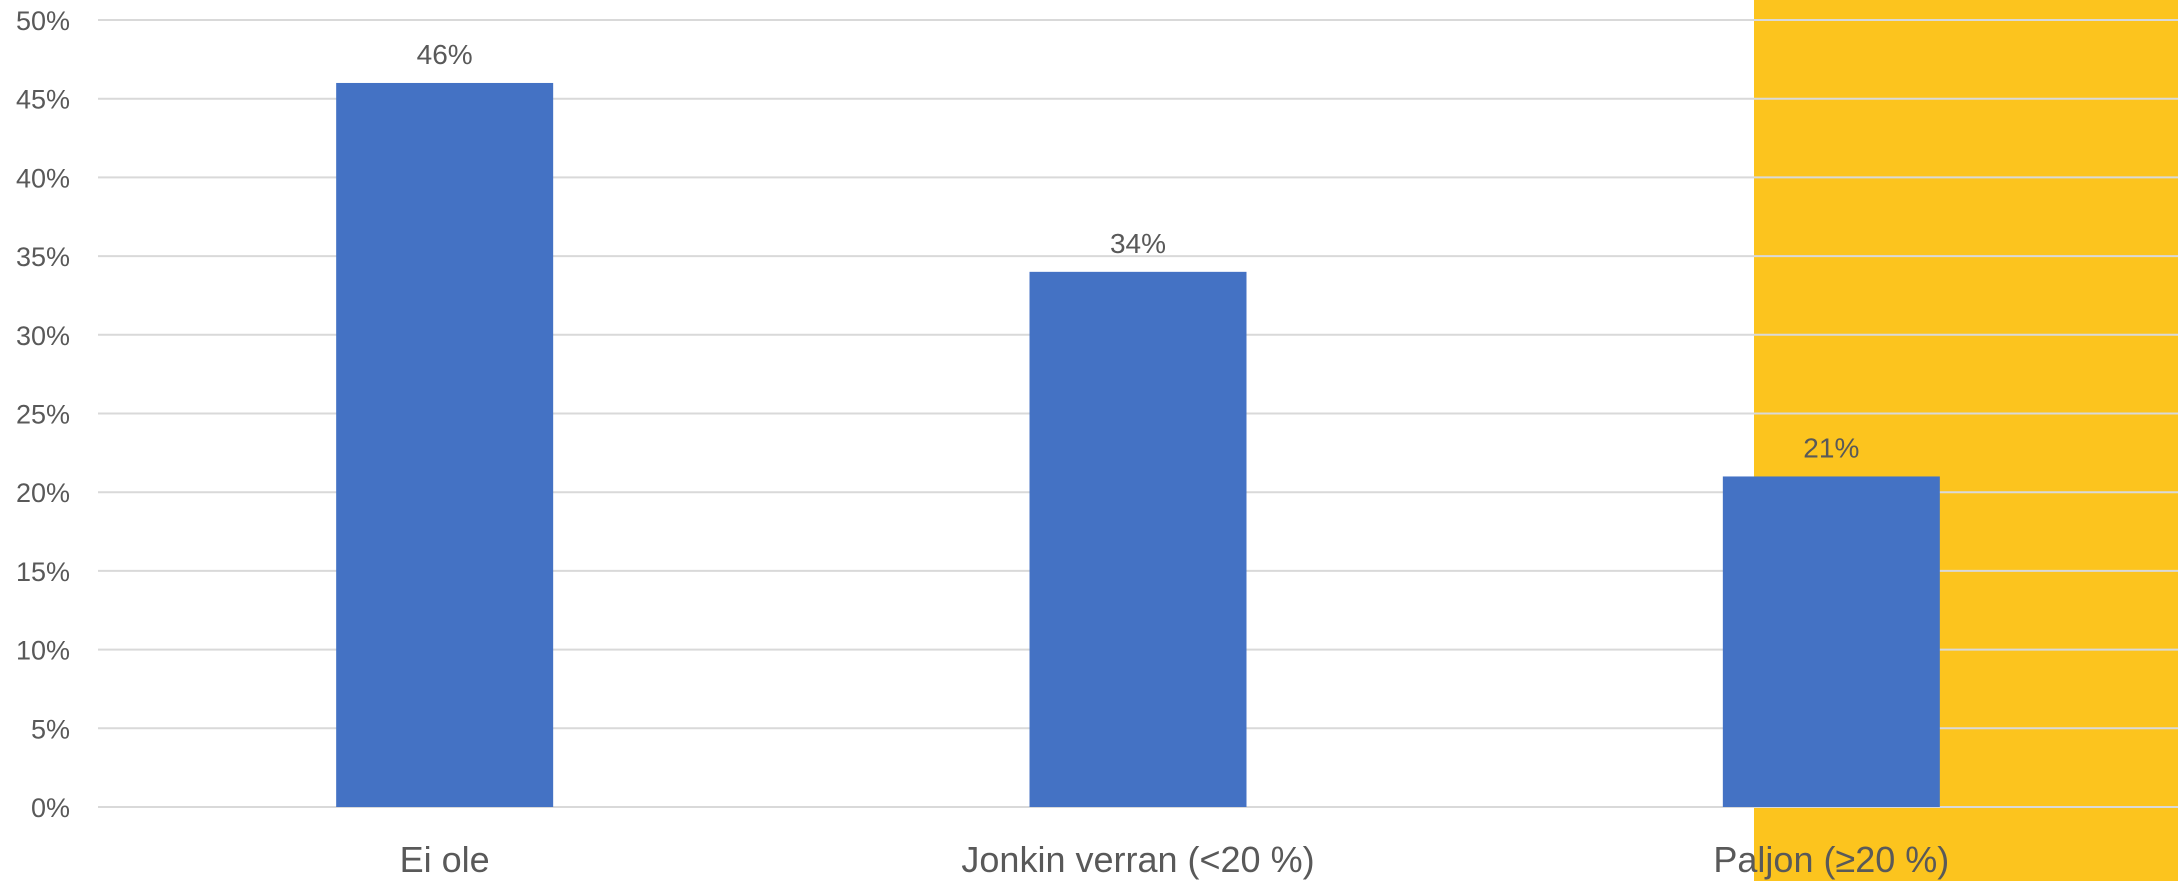 The width and height of the screenshot is (2178, 881). Describe the element at coordinates (43, 651) in the screenshot. I see `y-tick-label: 10%` at that location.